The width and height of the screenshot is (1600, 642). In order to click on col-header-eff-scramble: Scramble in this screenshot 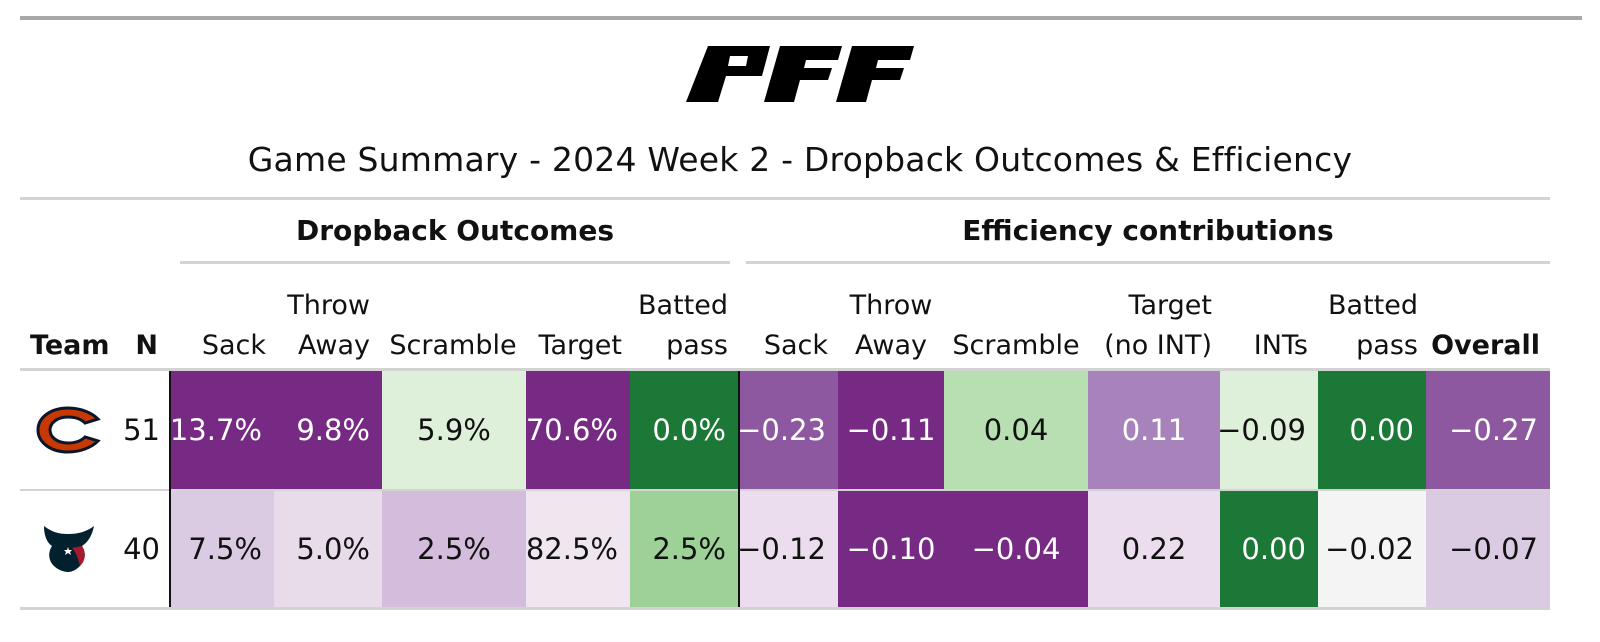, I will do `click(1016, 345)`.